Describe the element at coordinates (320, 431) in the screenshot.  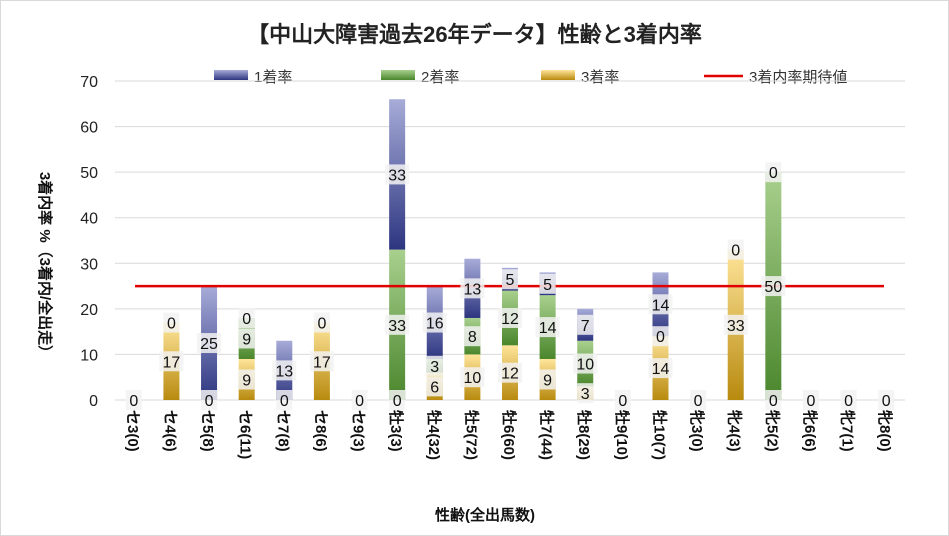
I see `x-tick-label: セ8(6)` at that location.